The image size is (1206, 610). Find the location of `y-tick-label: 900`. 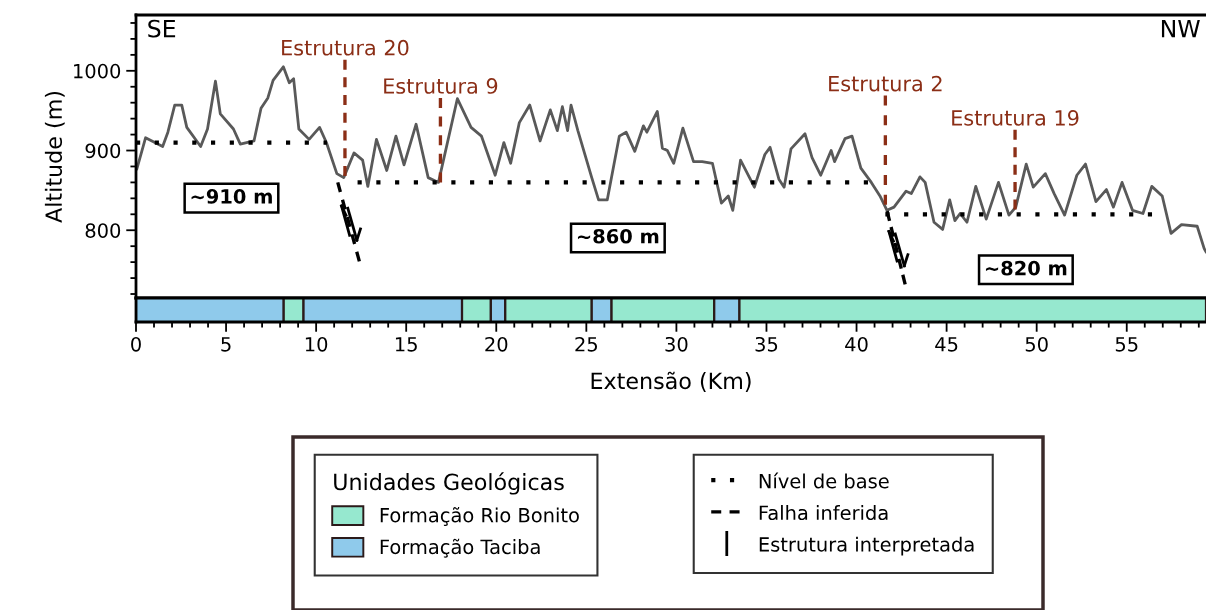

y-tick-label: 900 is located at coordinates (103, 151).